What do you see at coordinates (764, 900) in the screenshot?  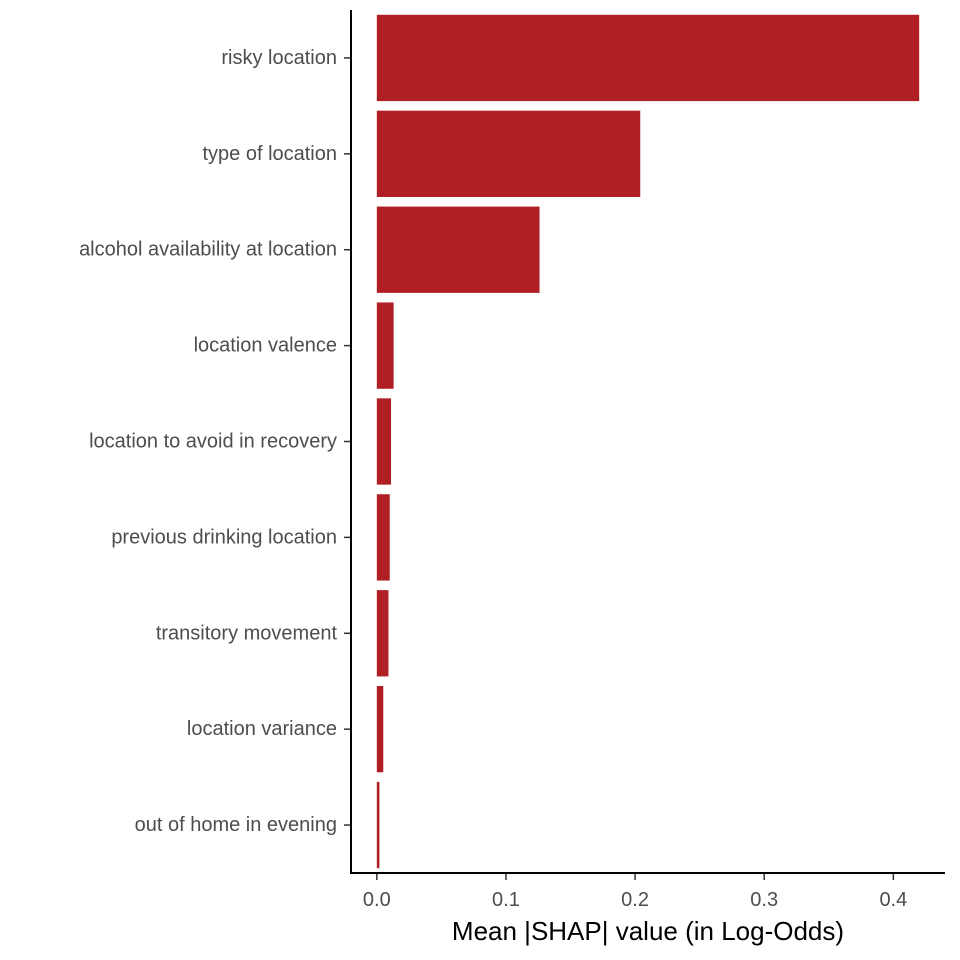 I see `x-tick-label: 0.3` at bounding box center [764, 900].